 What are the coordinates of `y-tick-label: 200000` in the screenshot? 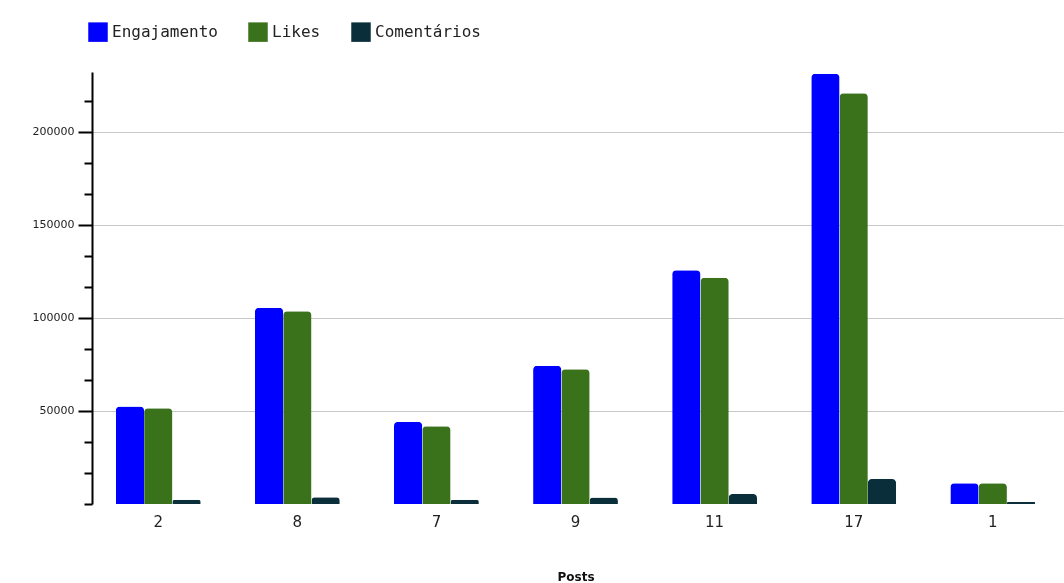 It's located at (53, 132).